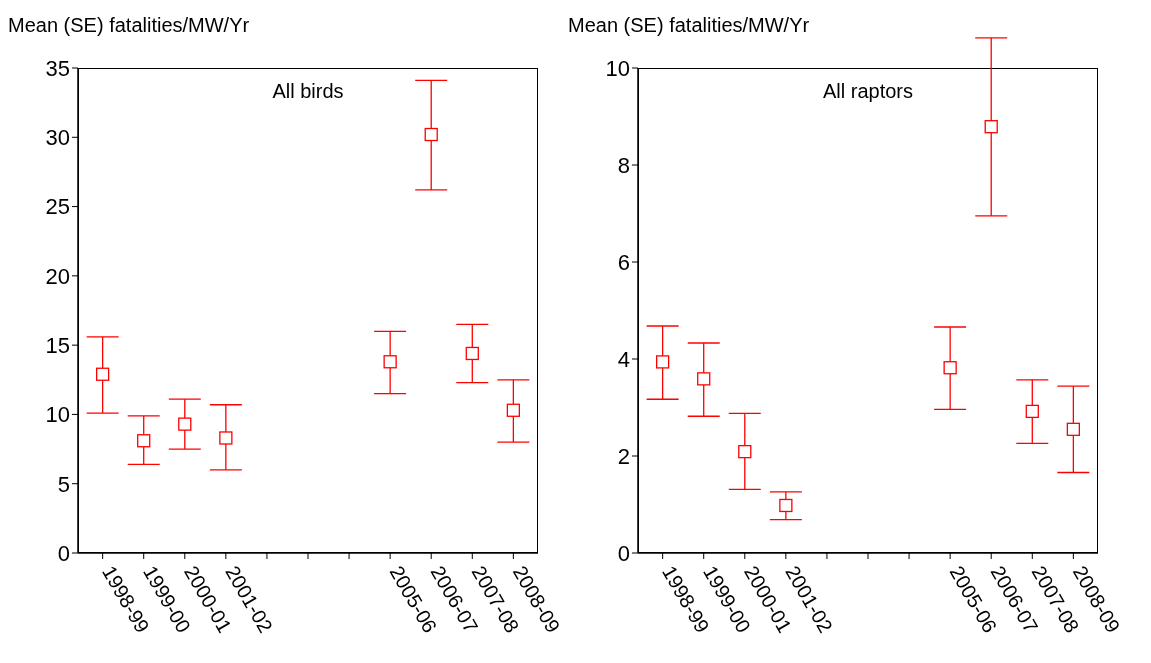 The image size is (1151, 663). Describe the element at coordinates (57, 207) in the screenshot. I see `y-tick-label: 25` at that location.